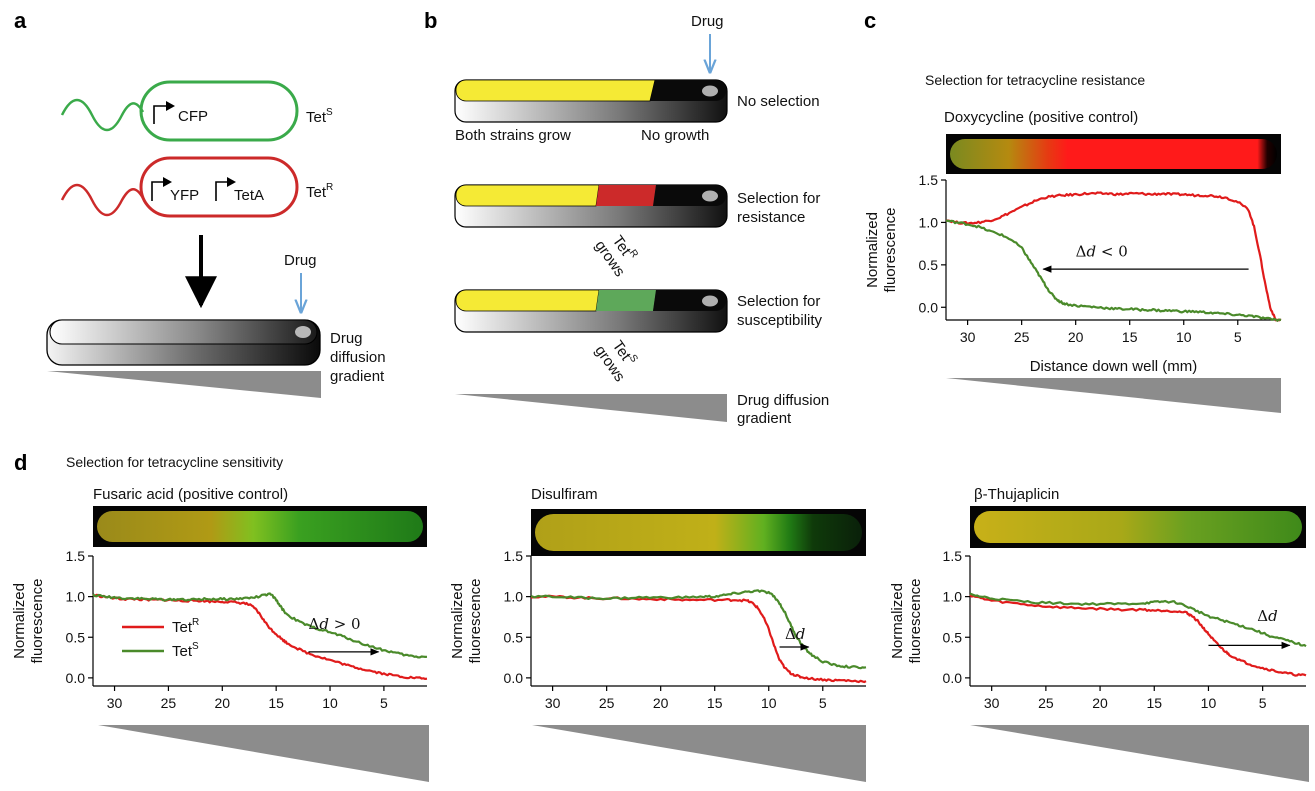  What do you see at coordinates (783, 400) in the screenshot?
I see `gradient-label-b-1: Drug diffusion` at bounding box center [783, 400].